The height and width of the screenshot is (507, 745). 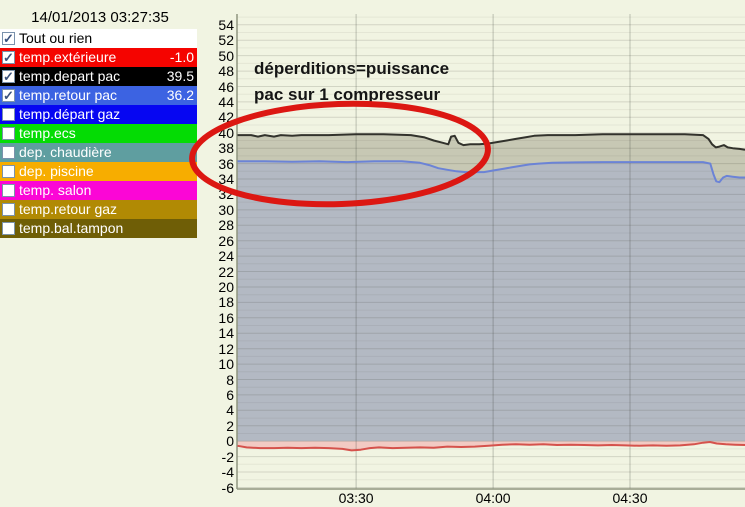 I want to click on y-tick-label: 4, so click(x=230, y=410).